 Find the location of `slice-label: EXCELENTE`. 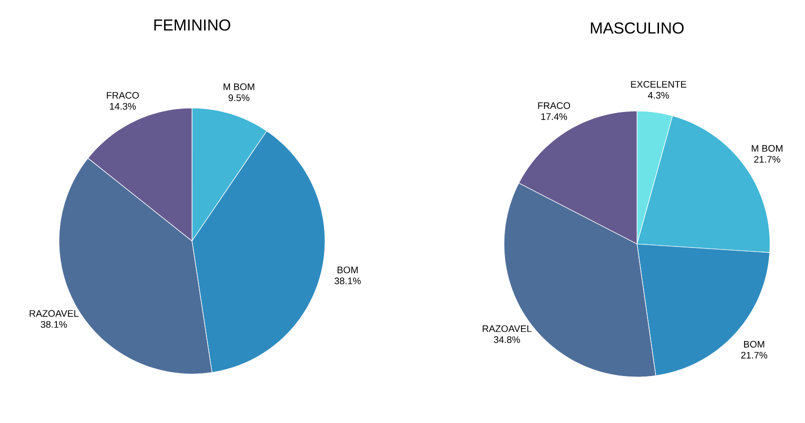

slice-label: EXCELENTE is located at coordinates (658, 84).